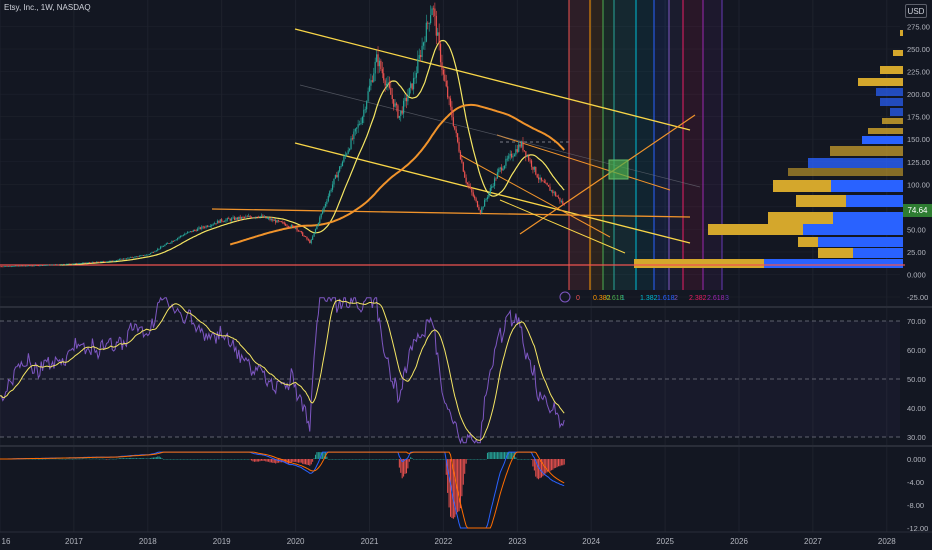 This screenshot has width=932, height=550. Describe the element at coordinates (578, 298) in the screenshot. I see `fib-label: 0` at that location.